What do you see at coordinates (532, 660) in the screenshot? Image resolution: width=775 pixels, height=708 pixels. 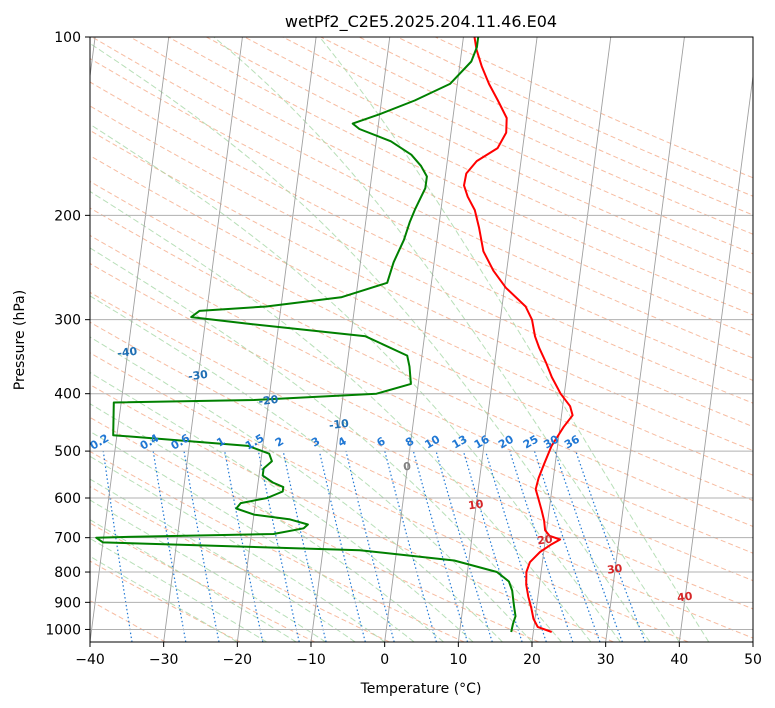 I see `x-tick-label: 20` at bounding box center [532, 660].